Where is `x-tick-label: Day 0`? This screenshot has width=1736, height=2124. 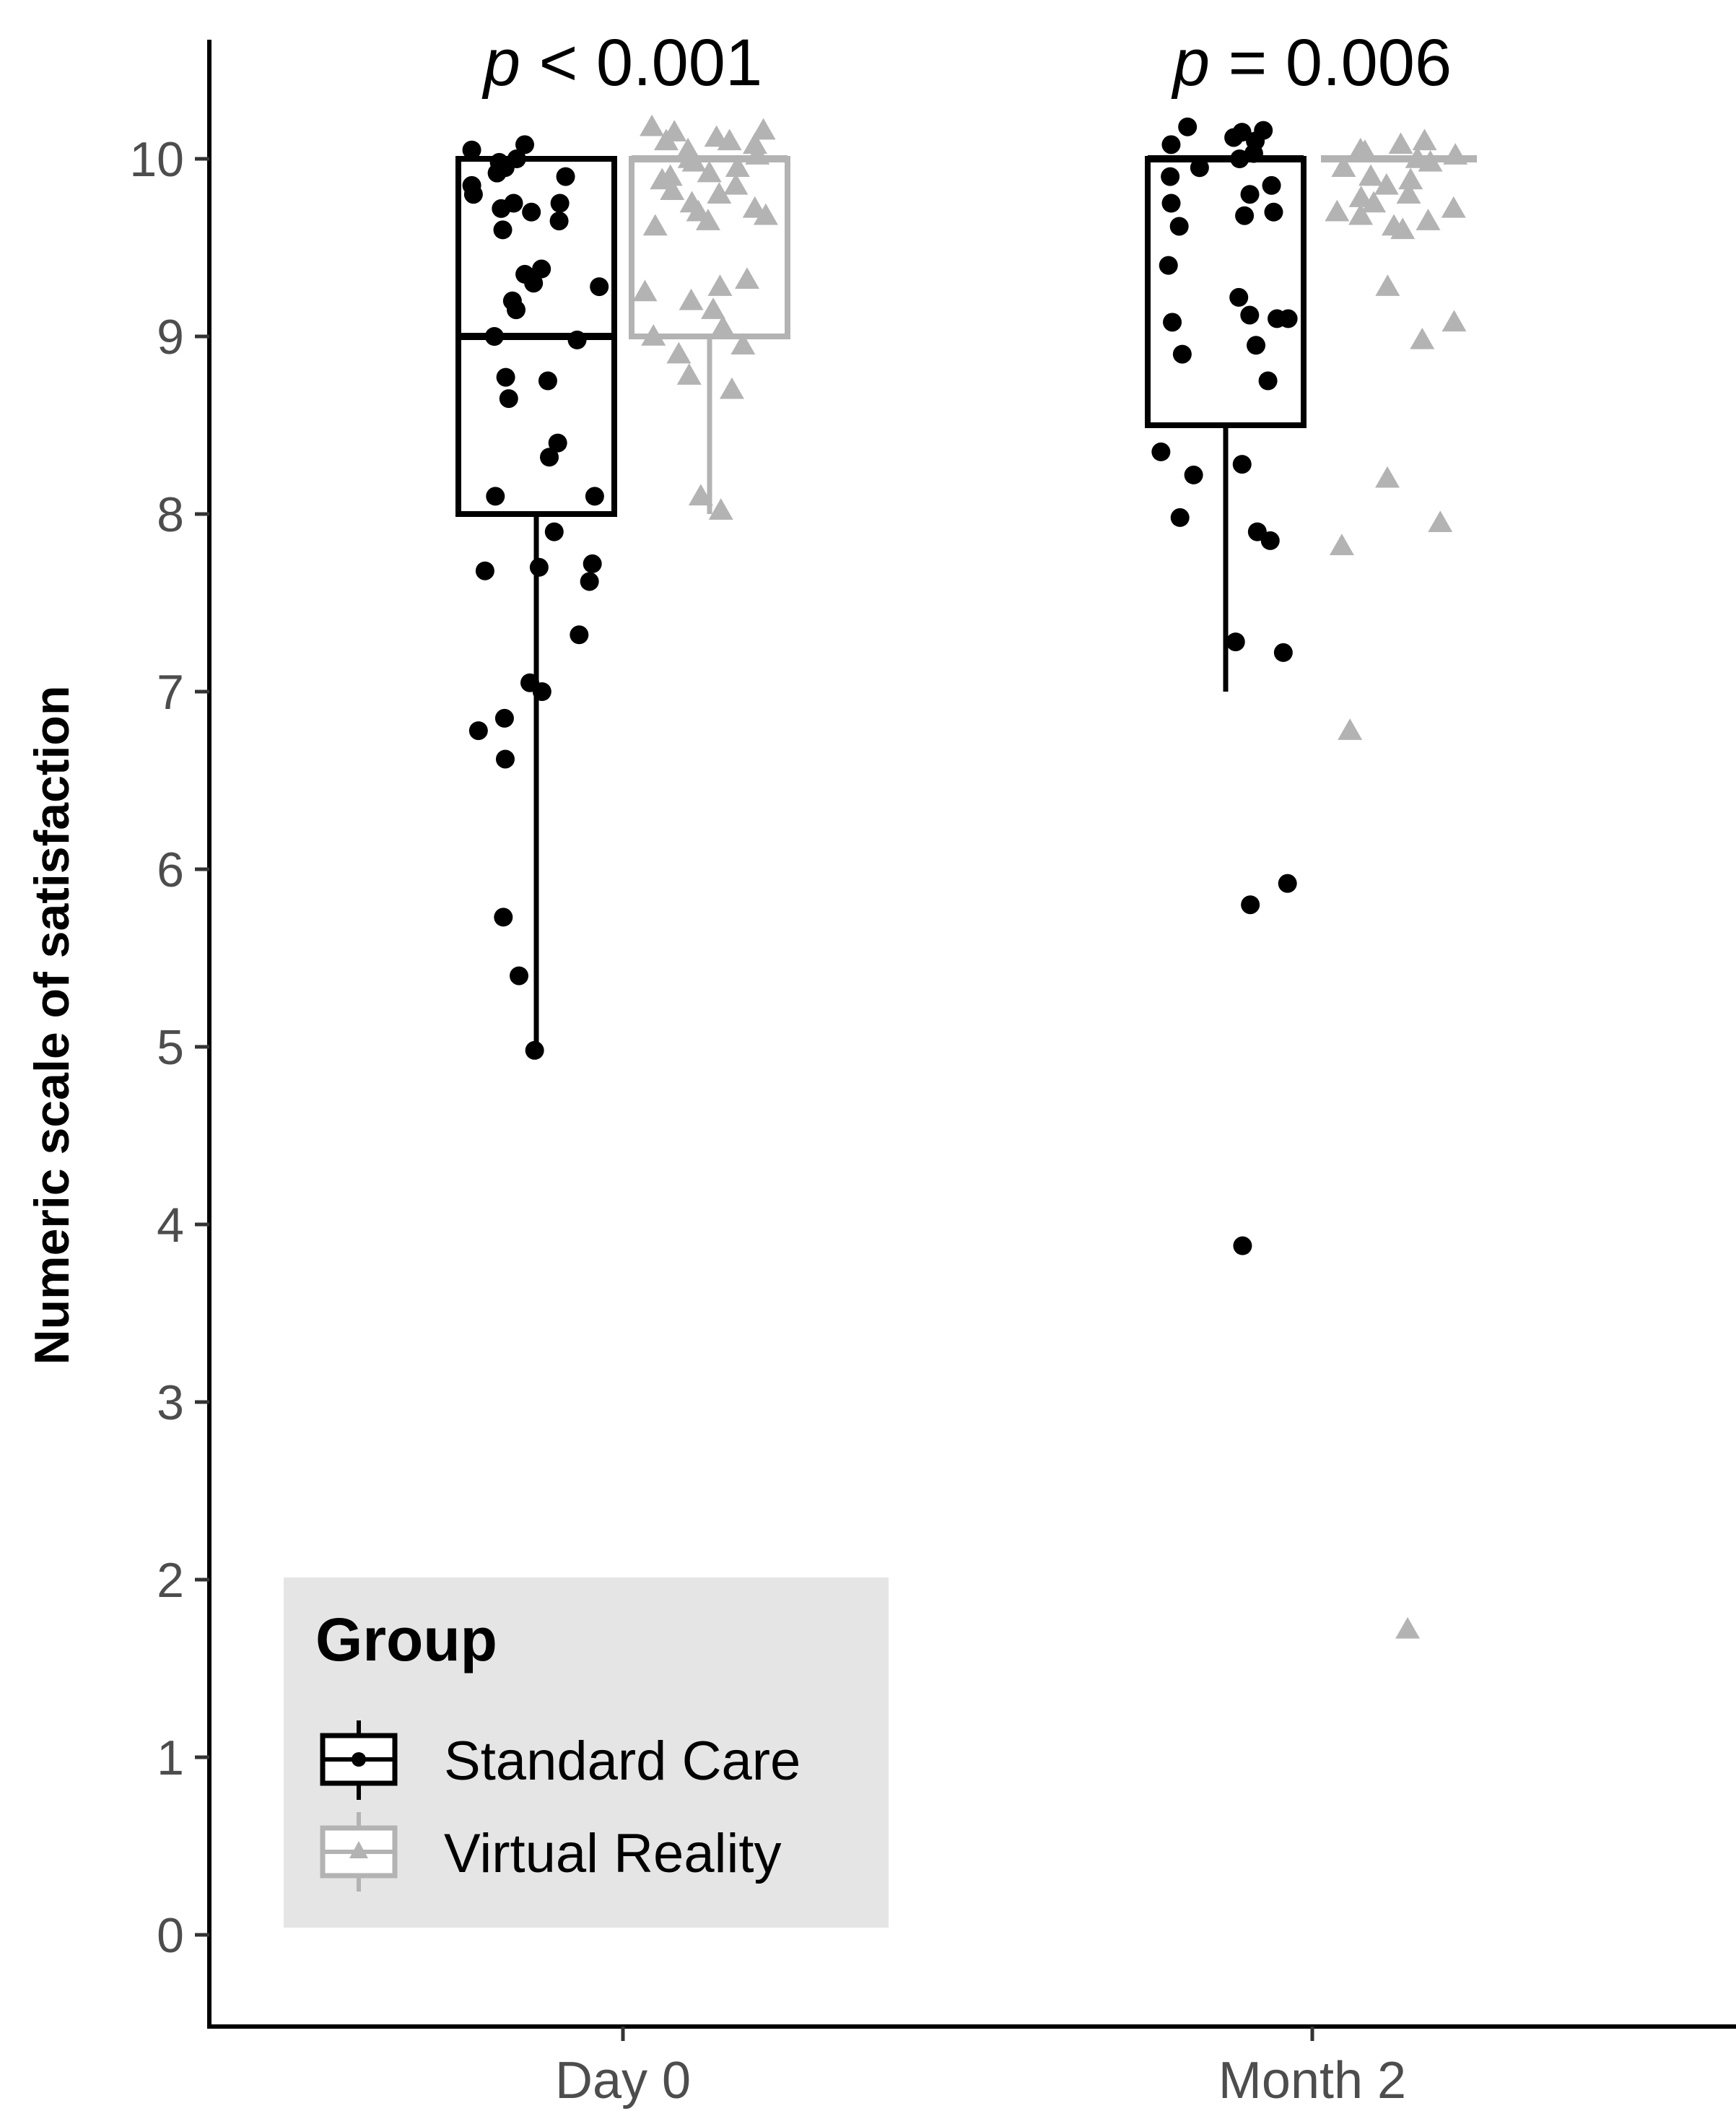 x-tick-label: Day 0 is located at coordinates (623, 2081).